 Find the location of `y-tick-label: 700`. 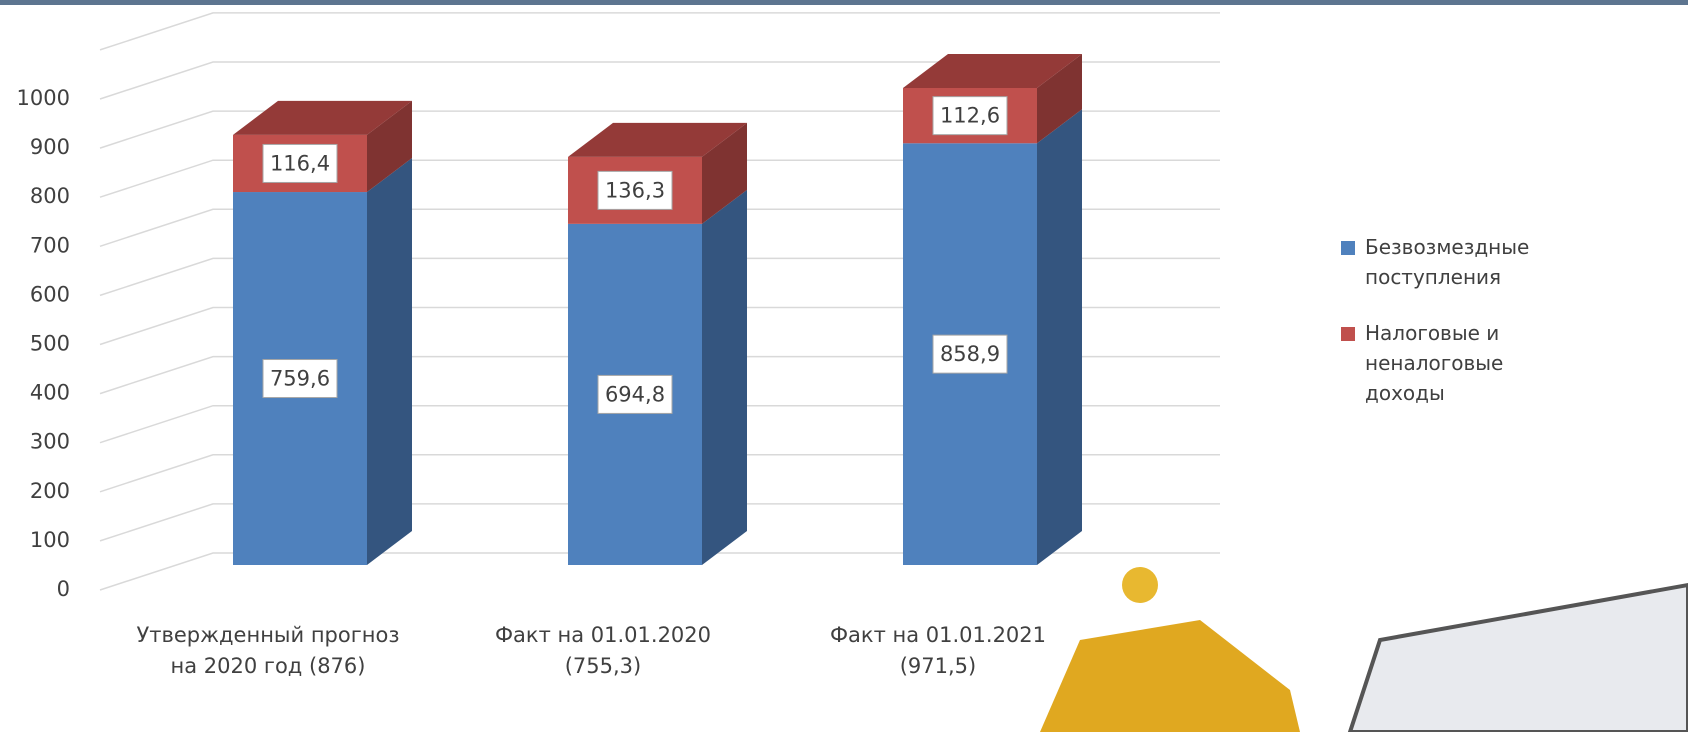

y-tick-label: 700 is located at coordinates (50, 245).